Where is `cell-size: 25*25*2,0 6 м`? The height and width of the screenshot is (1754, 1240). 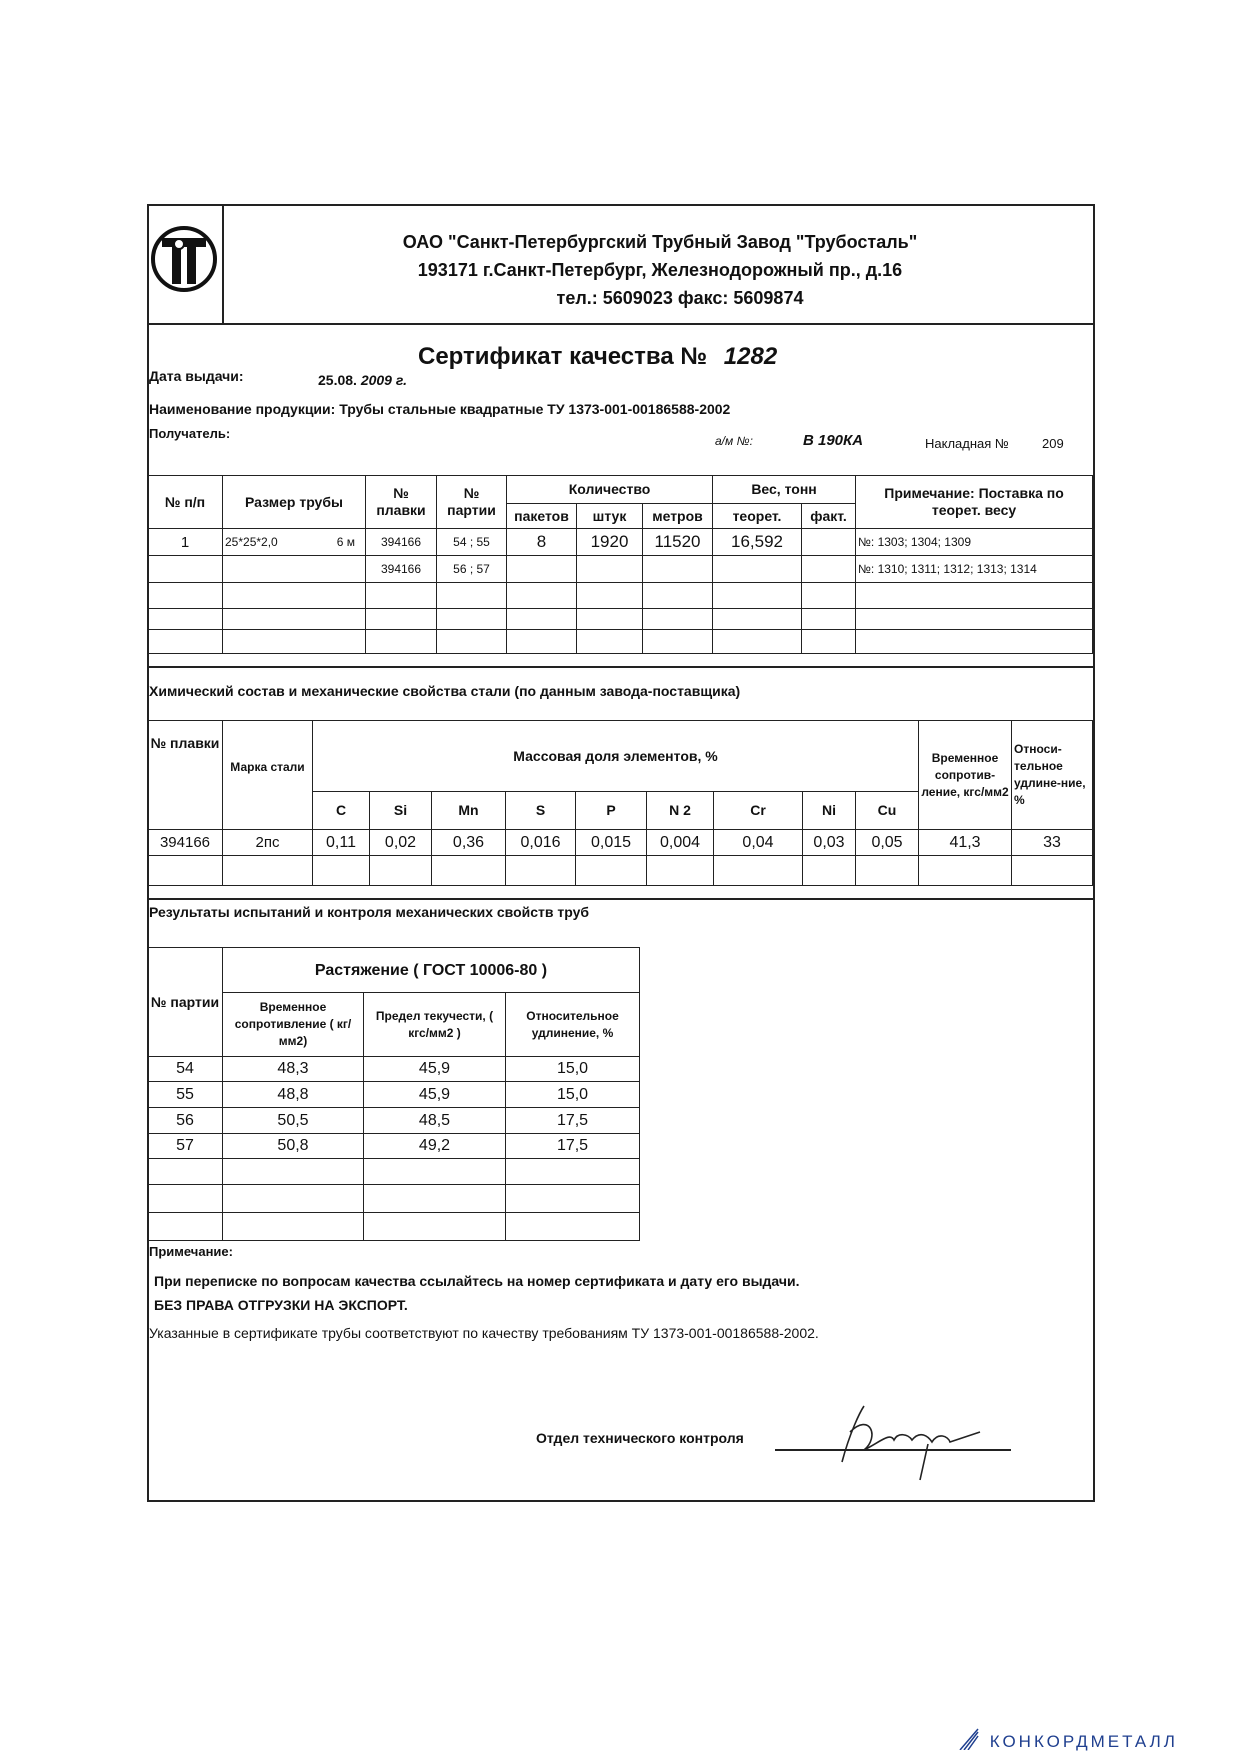
cell-size: 25*25*2,0 6 м is located at coordinates (294, 542).